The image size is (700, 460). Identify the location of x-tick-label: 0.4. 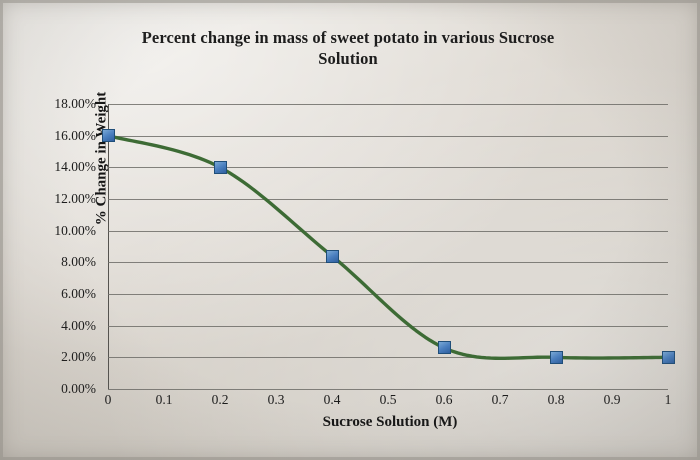
(332, 399).